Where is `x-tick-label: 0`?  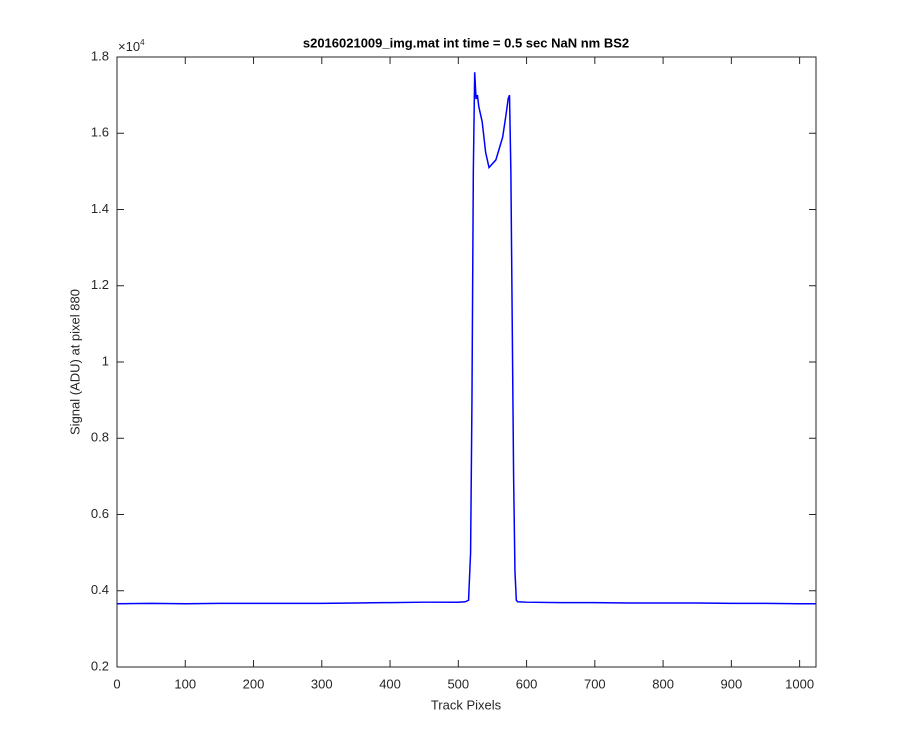
x-tick-label: 0 is located at coordinates (116, 683).